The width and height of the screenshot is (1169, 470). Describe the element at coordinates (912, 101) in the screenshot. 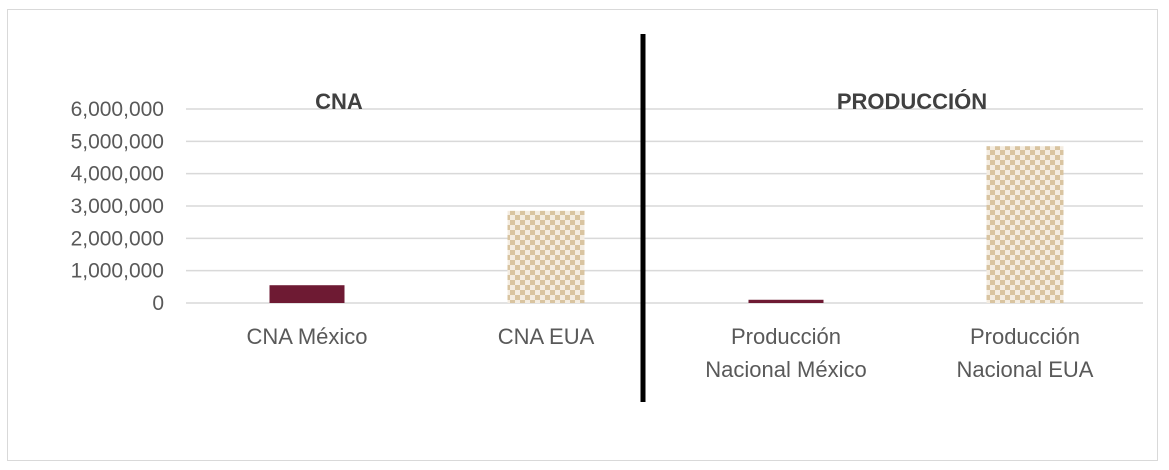

I see `panel-title: PRODUCCIÓN` at that location.